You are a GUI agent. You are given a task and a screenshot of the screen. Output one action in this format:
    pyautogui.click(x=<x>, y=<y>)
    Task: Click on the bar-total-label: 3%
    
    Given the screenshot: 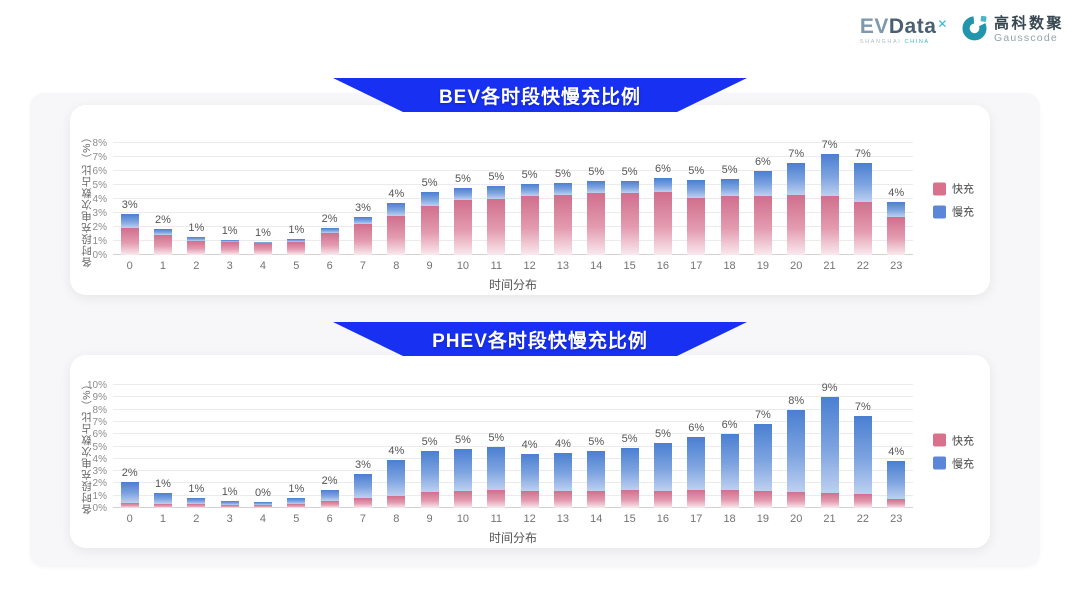 What is the action you would take?
    pyautogui.click(x=363, y=208)
    